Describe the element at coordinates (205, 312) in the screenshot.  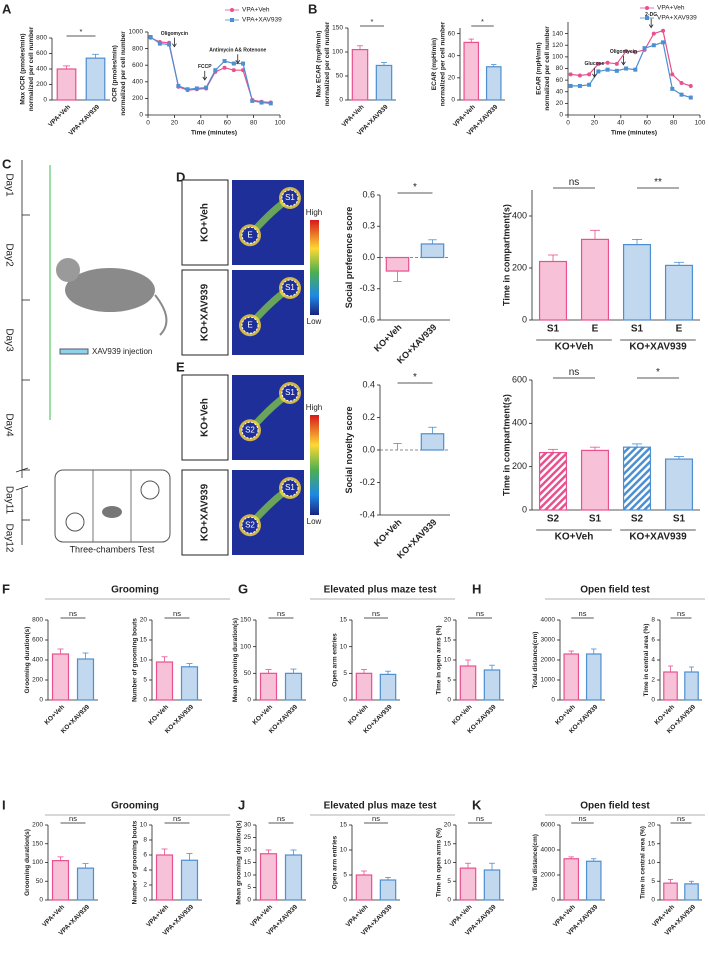
I see `group-label: KO+XAV939` at that location.